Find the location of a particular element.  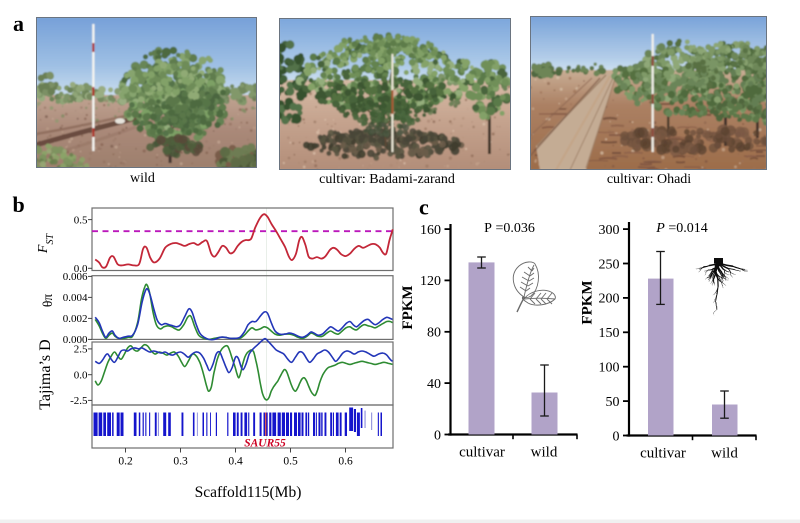

svg-text: P =0.014 is located at coordinates (681, 228).